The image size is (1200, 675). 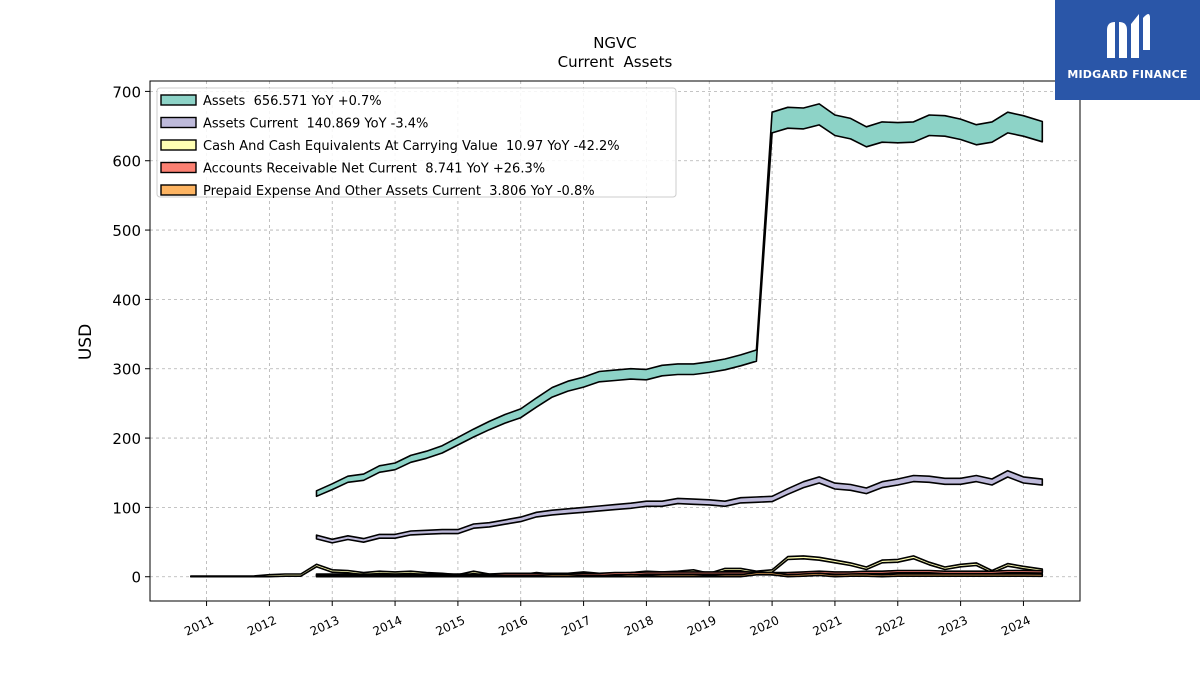 I want to click on chart-title: NGVC, so click(x=615, y=43).